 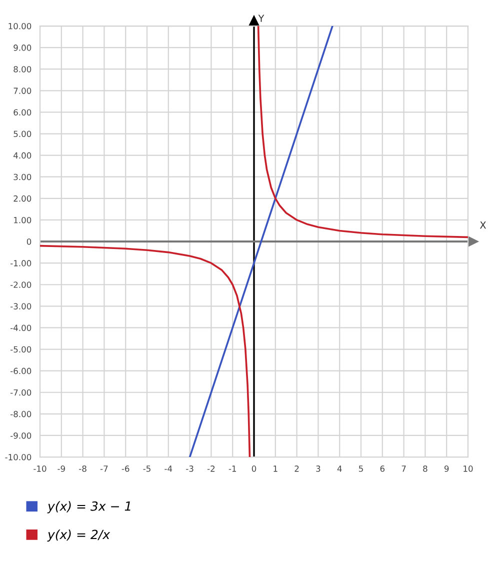 I want to click on y-tick-label: -7.00, so click(x=21, y=392).